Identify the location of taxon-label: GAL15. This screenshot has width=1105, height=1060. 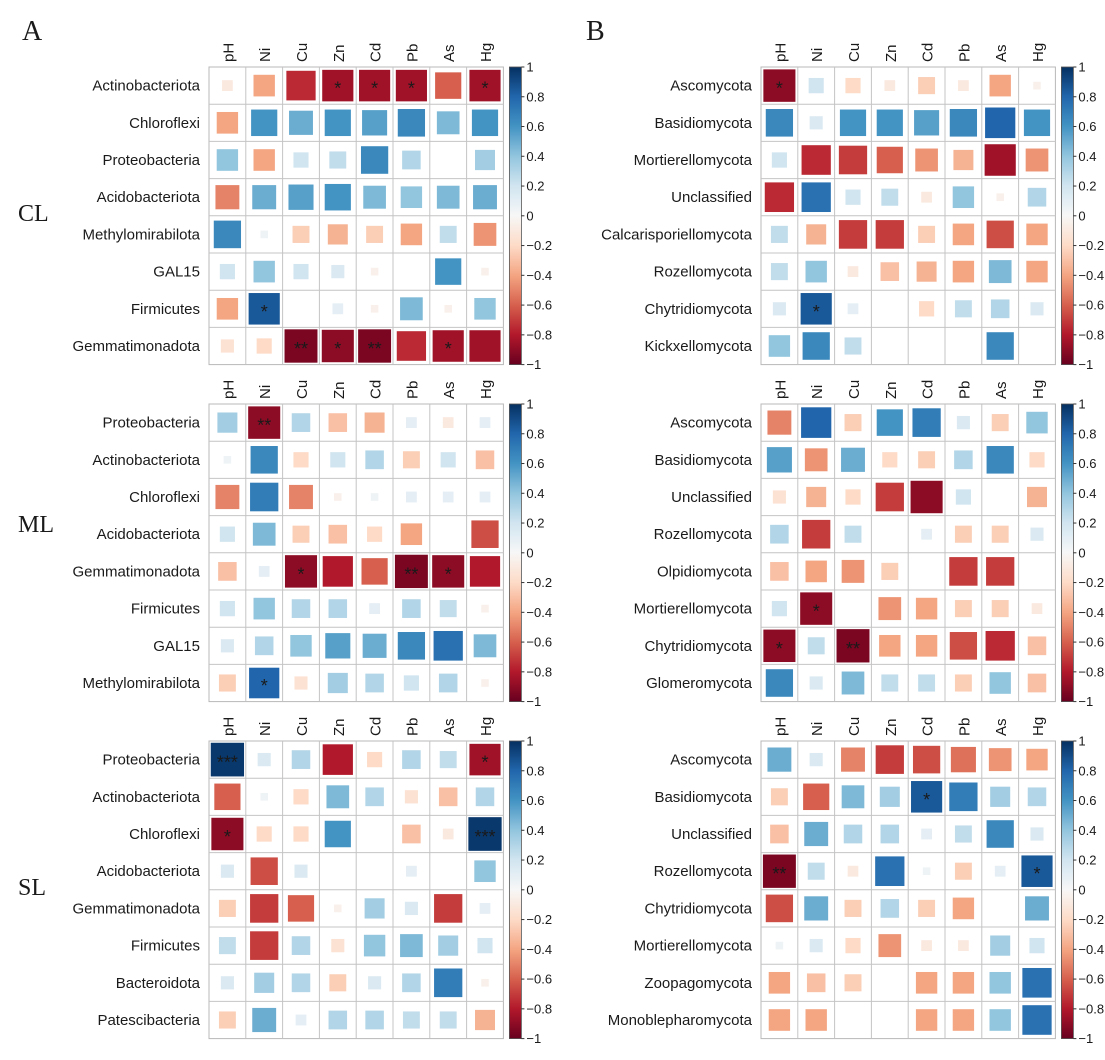
(176, 272).